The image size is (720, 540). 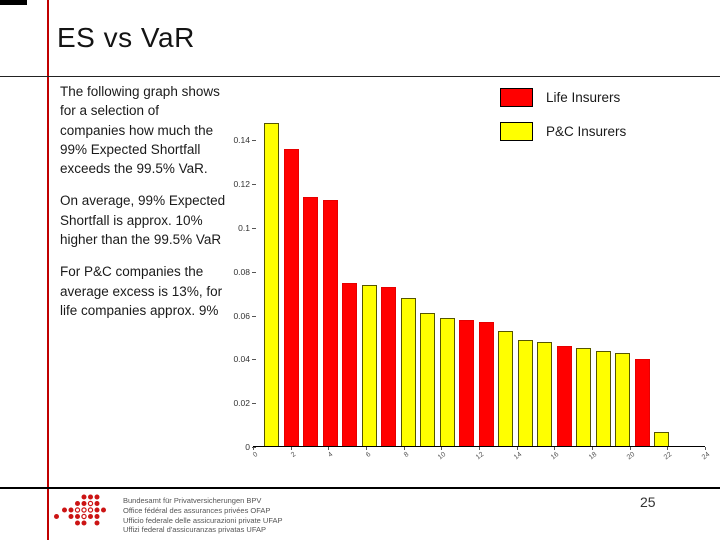 What do you see at coordinates (244, 228) in the screenshot?
I see `y-tick-label: 0.1` at bounding box center [244, 228].